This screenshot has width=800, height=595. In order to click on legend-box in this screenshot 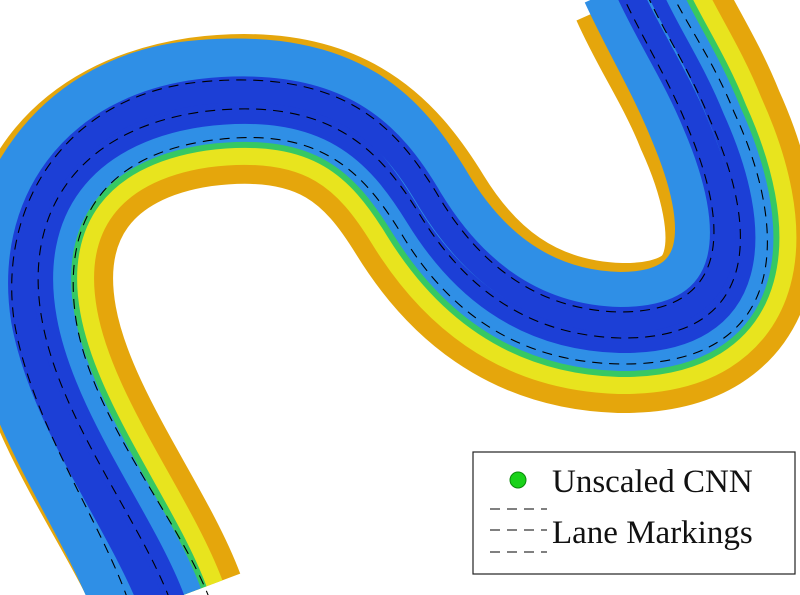, I will do `click(634, 513)`.